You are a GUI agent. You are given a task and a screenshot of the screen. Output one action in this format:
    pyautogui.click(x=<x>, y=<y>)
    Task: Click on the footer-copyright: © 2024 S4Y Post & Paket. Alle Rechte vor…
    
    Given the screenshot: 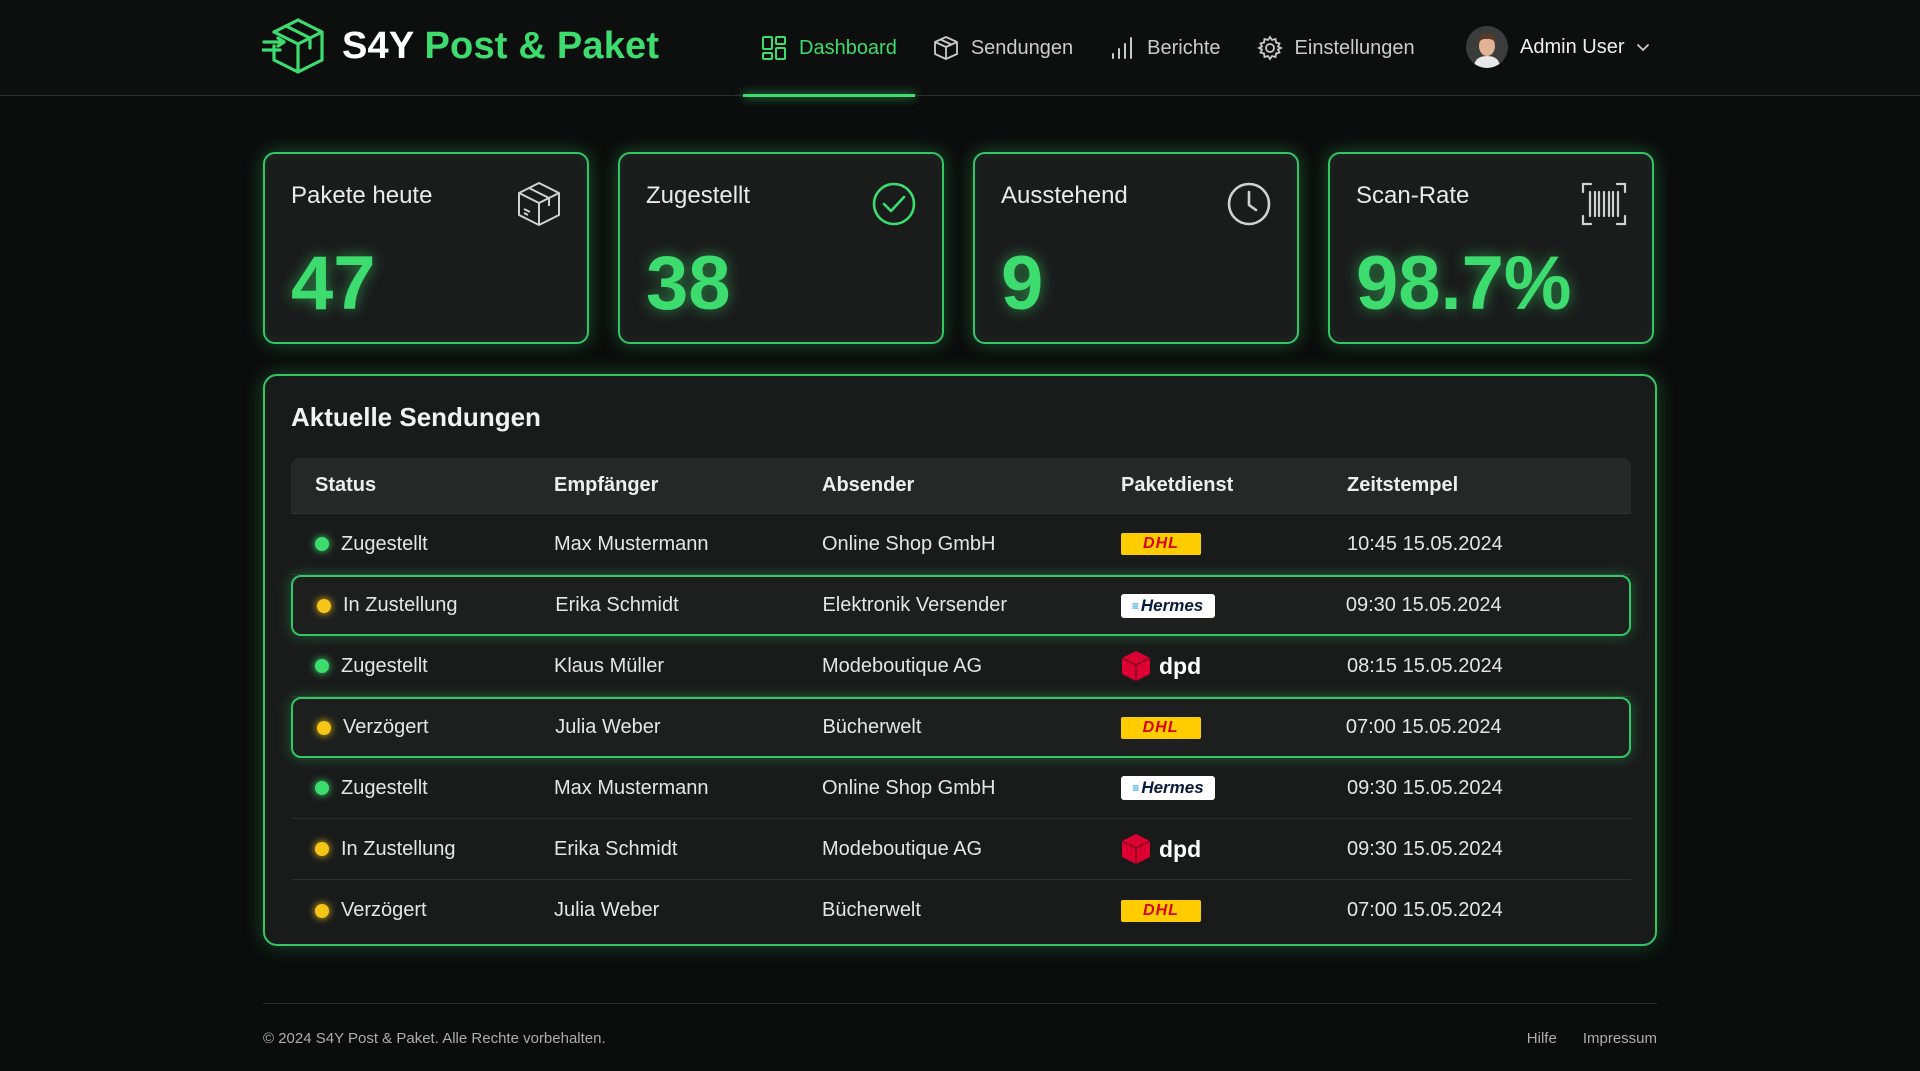 What is the action you would take?
    pyautogui.click(x=434, y=1038)
    